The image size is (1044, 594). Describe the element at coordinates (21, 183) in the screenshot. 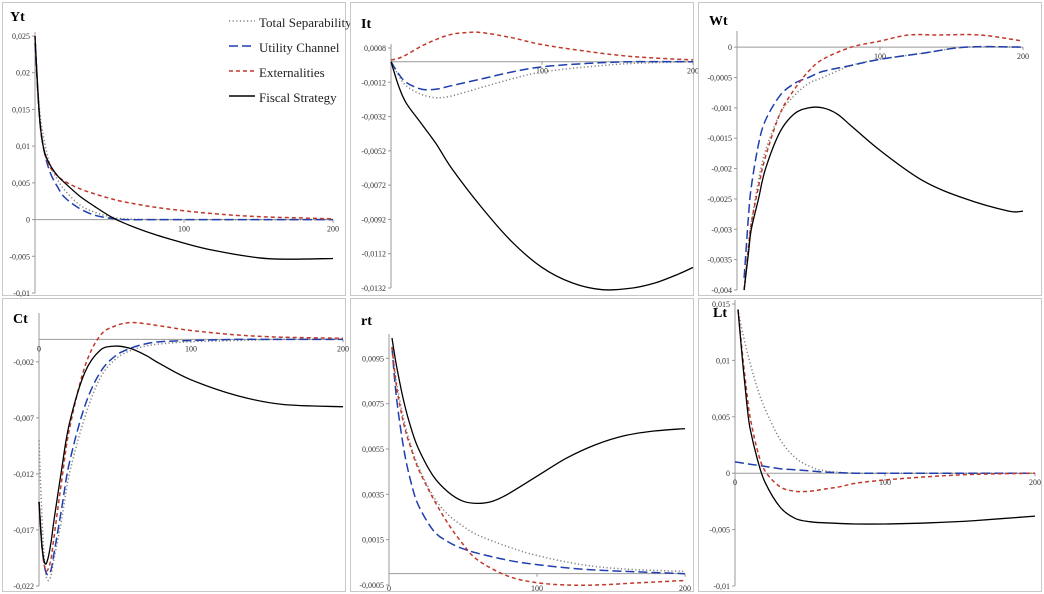

I see `y-tick-label: 0,005` at that location.